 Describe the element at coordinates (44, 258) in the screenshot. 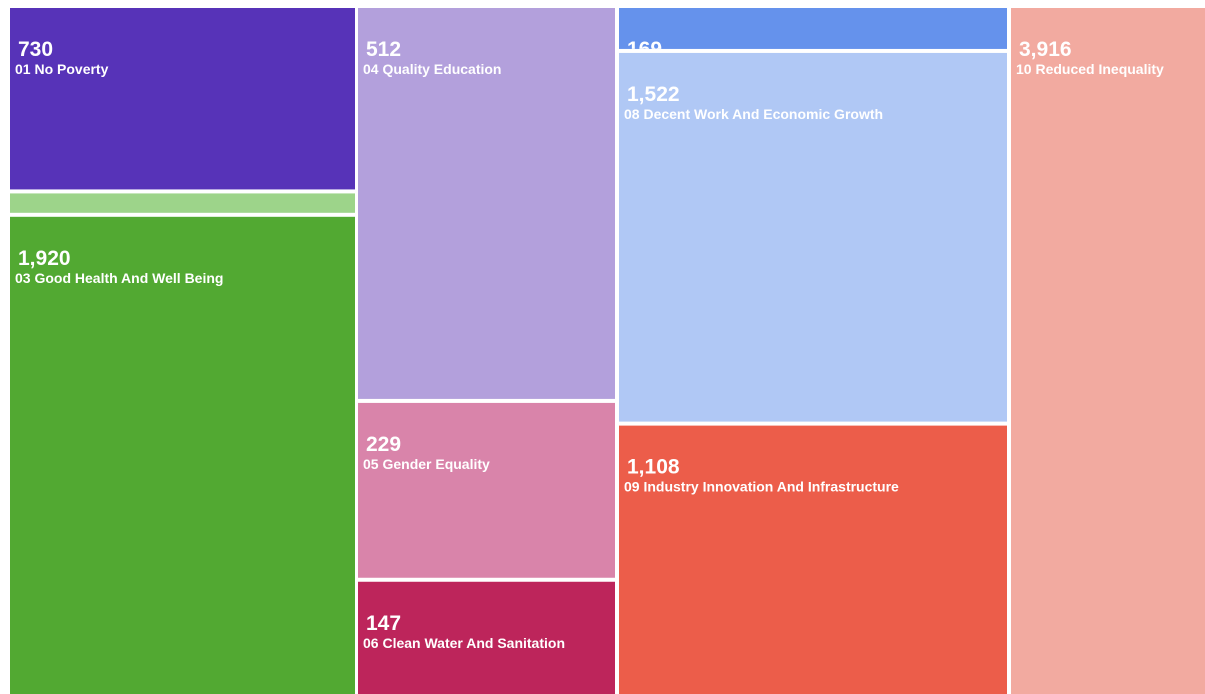

I see `tile-value: 1,920` at that location.